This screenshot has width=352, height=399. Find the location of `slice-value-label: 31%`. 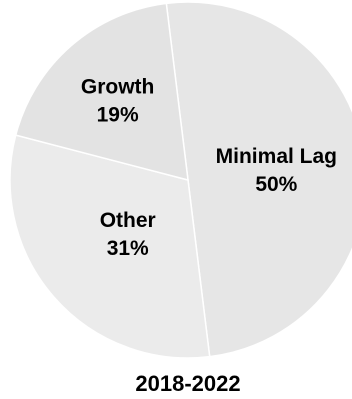

slice-value-label: 31% is located at coordinates (128, 248).